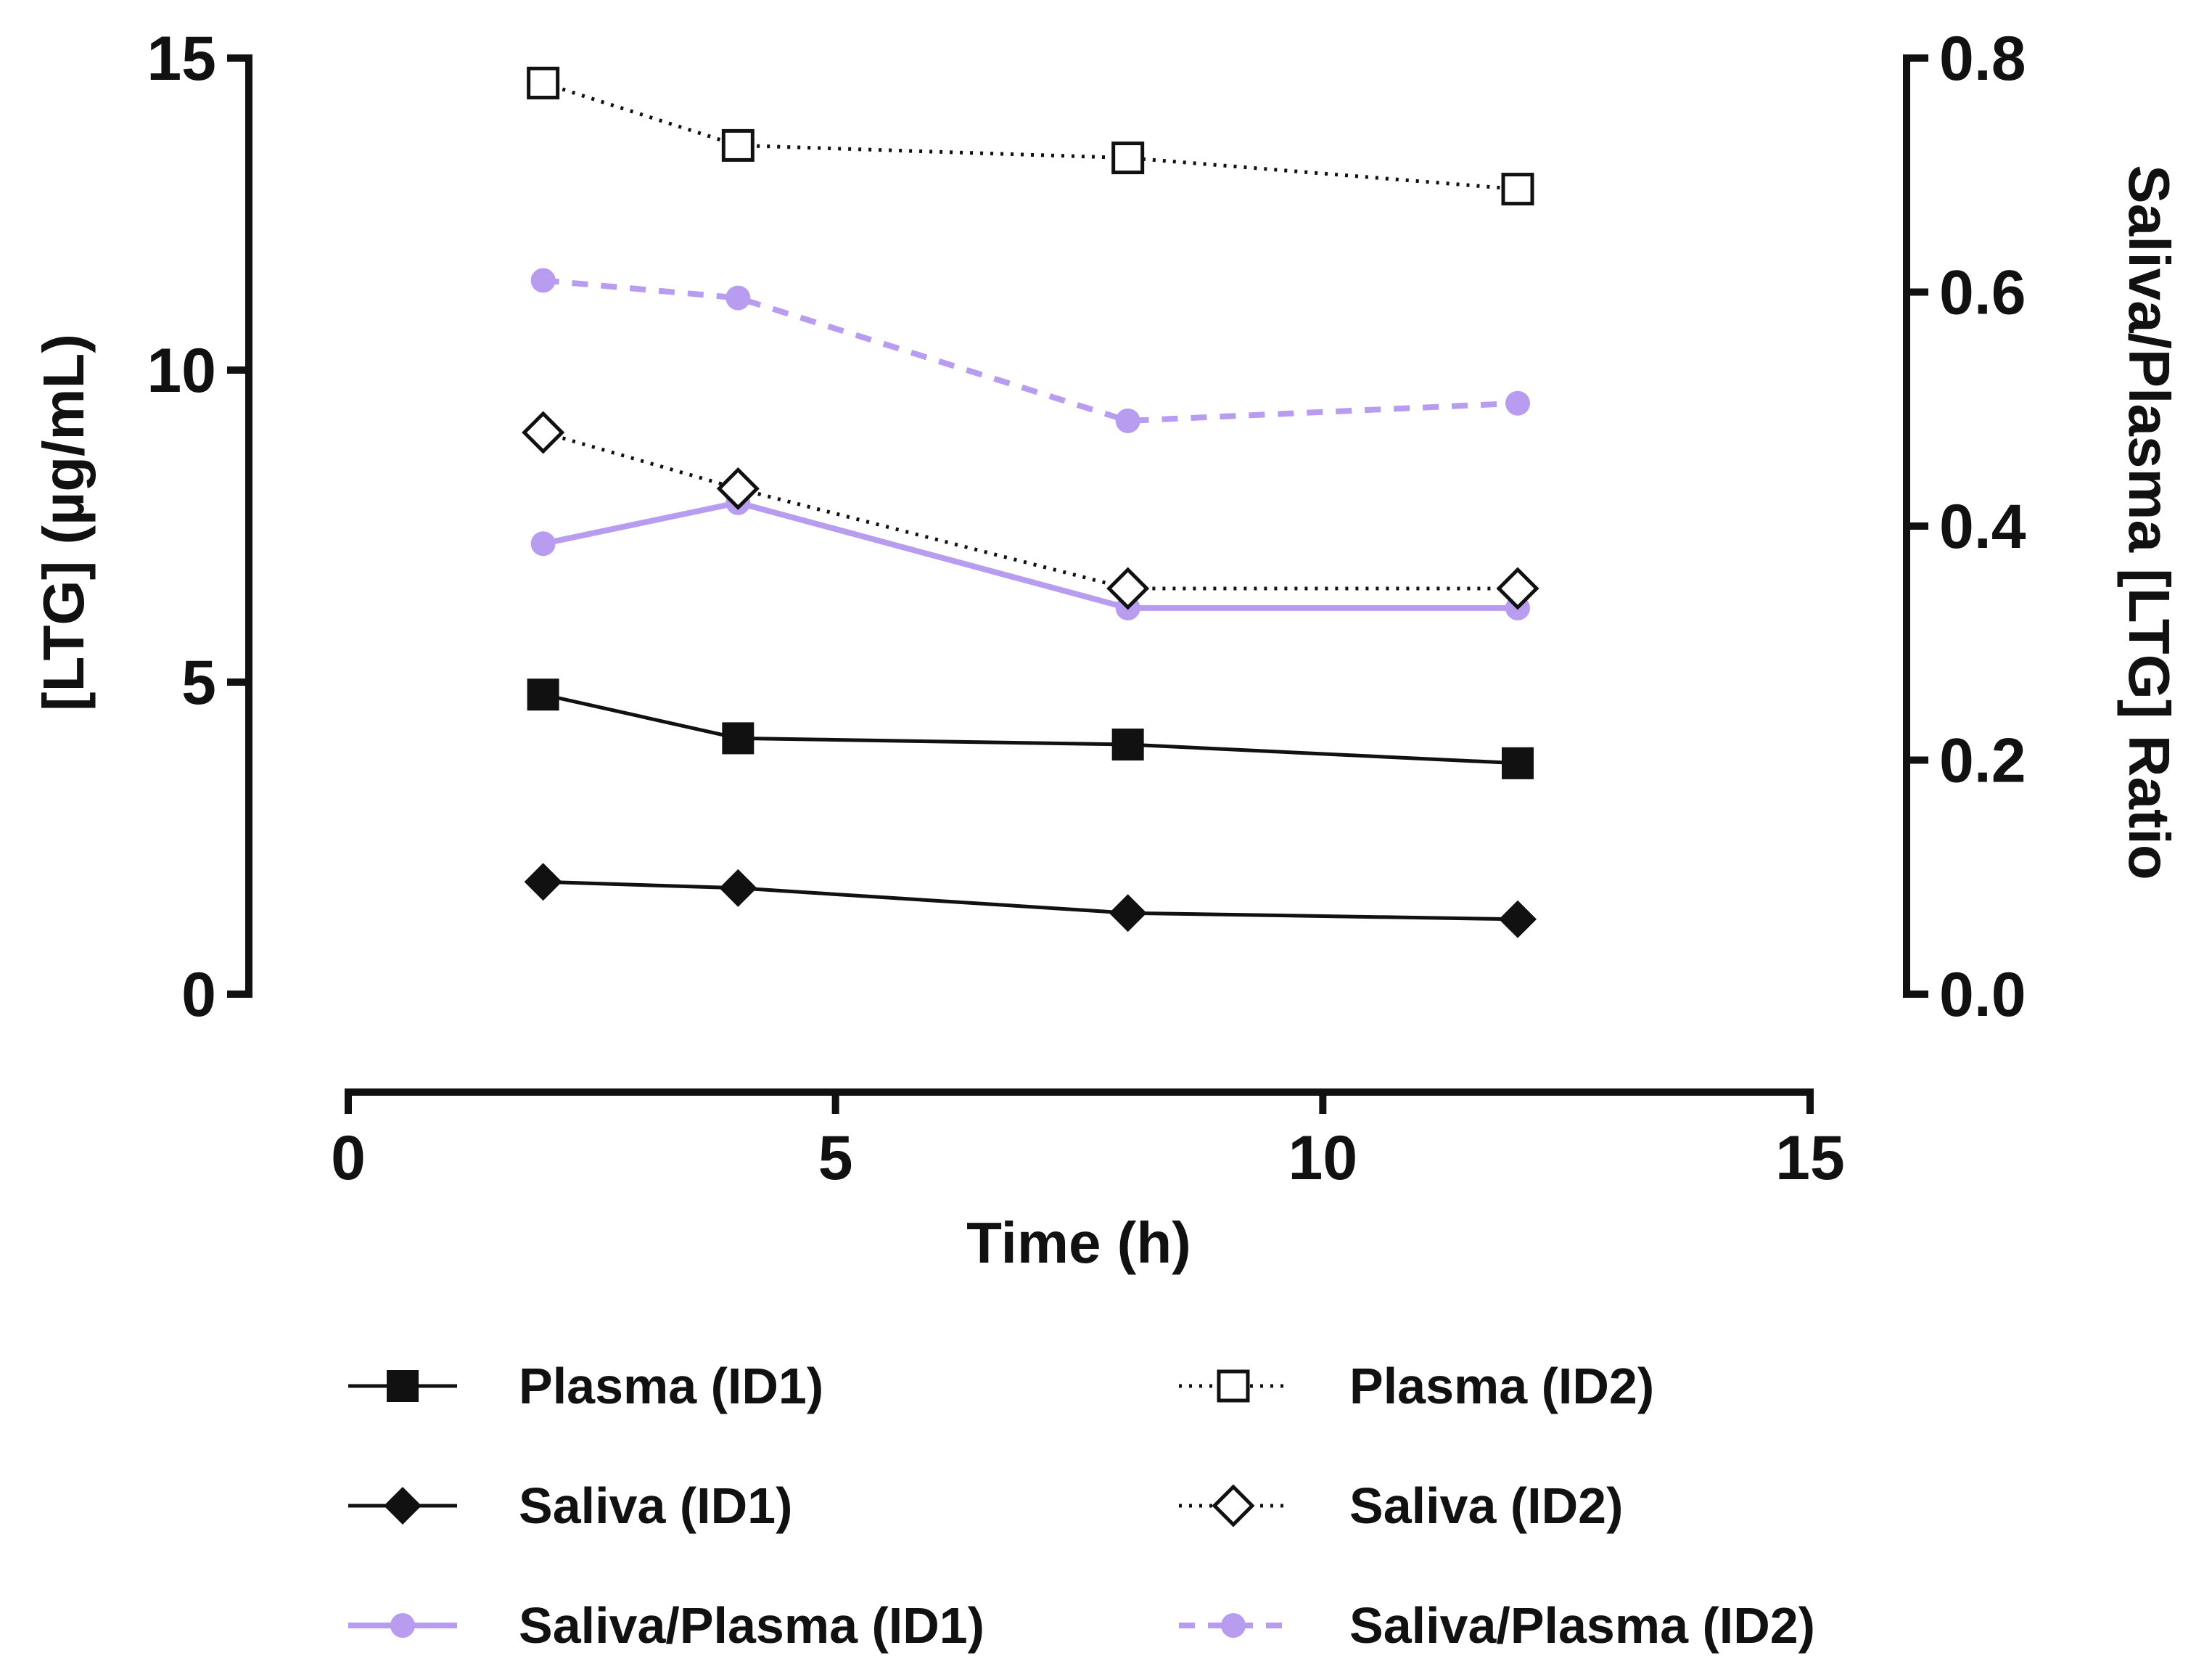 The width and height of the screenshot is (2212, 1669). Describe the element at coordinates (1501, 1386) in the screenshot. I see `legend-label: Plasma (ID2)` at that location.